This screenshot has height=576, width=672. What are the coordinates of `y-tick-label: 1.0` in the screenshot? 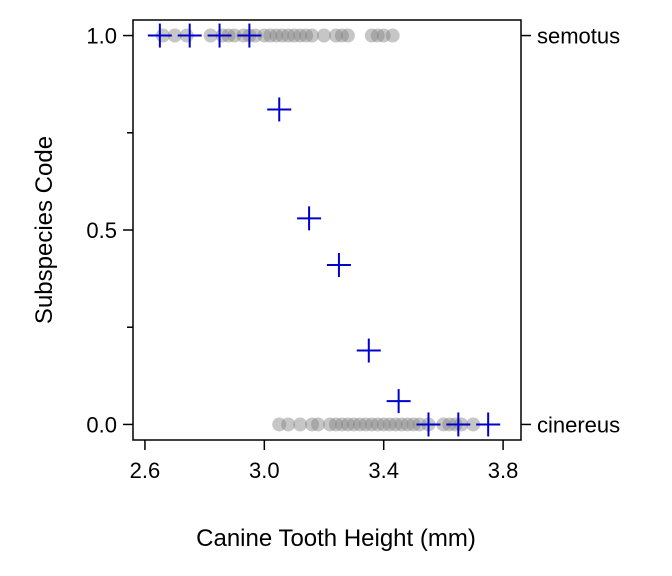 It's located at (101, 36).